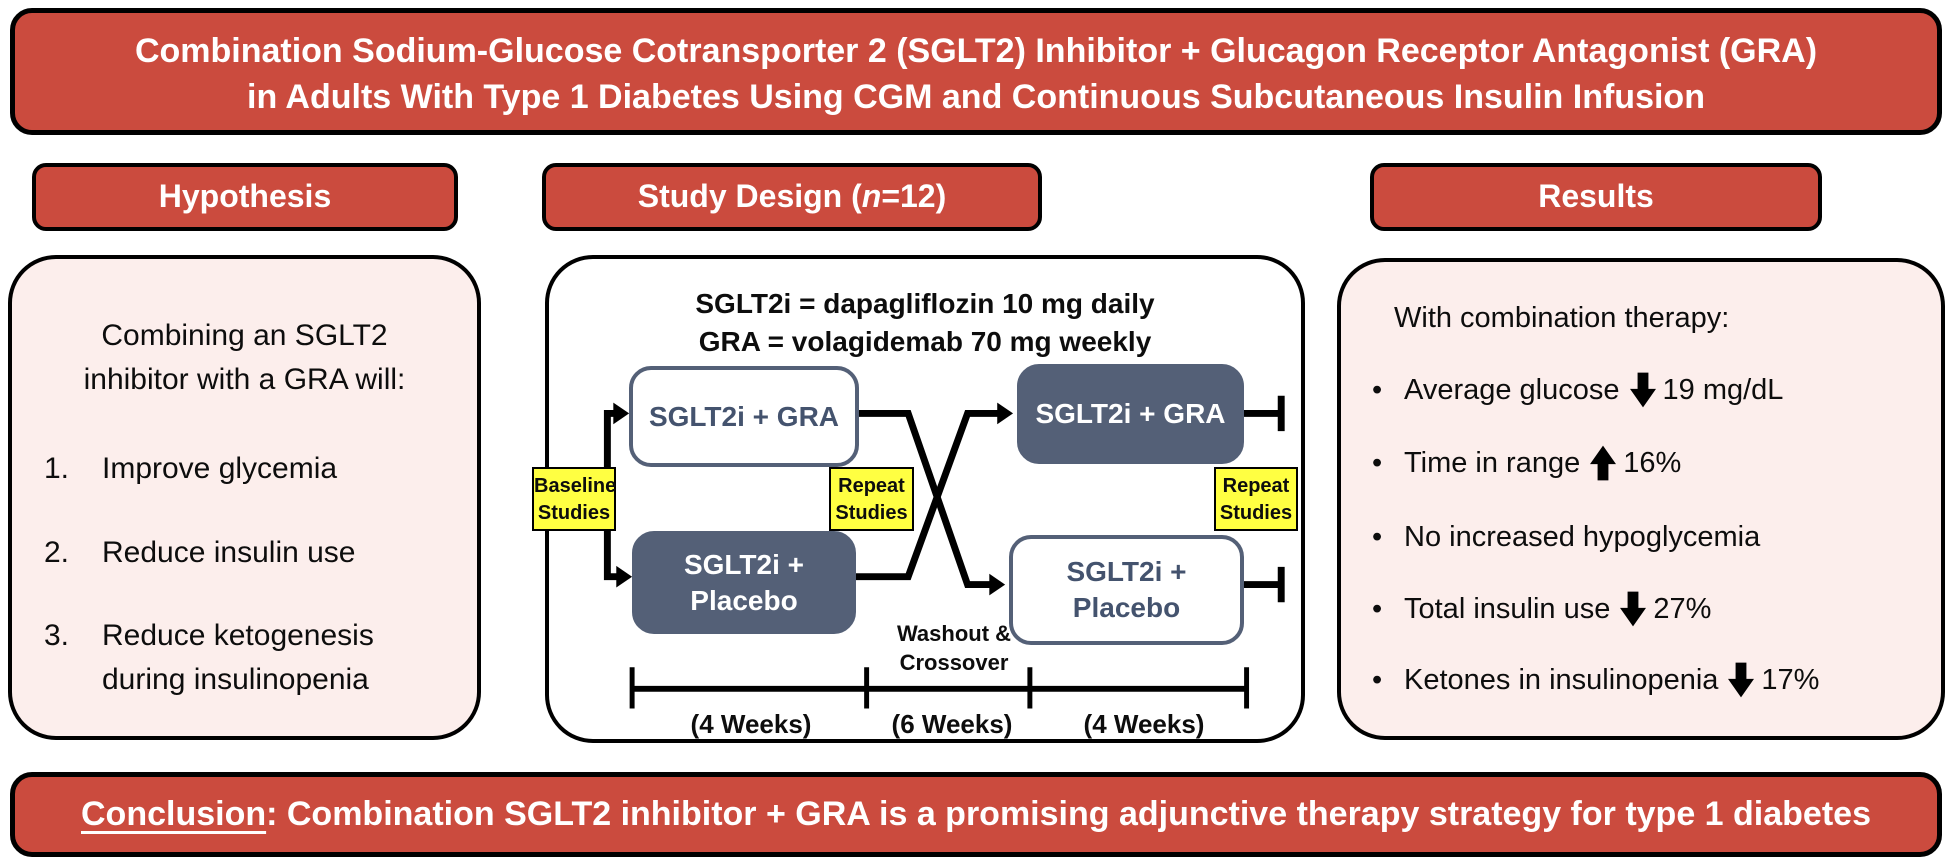 The width and height of the screenshot is (1952, 863). I want to click on result-time-in-range: • Time in range 16%, so click(1641, 463).